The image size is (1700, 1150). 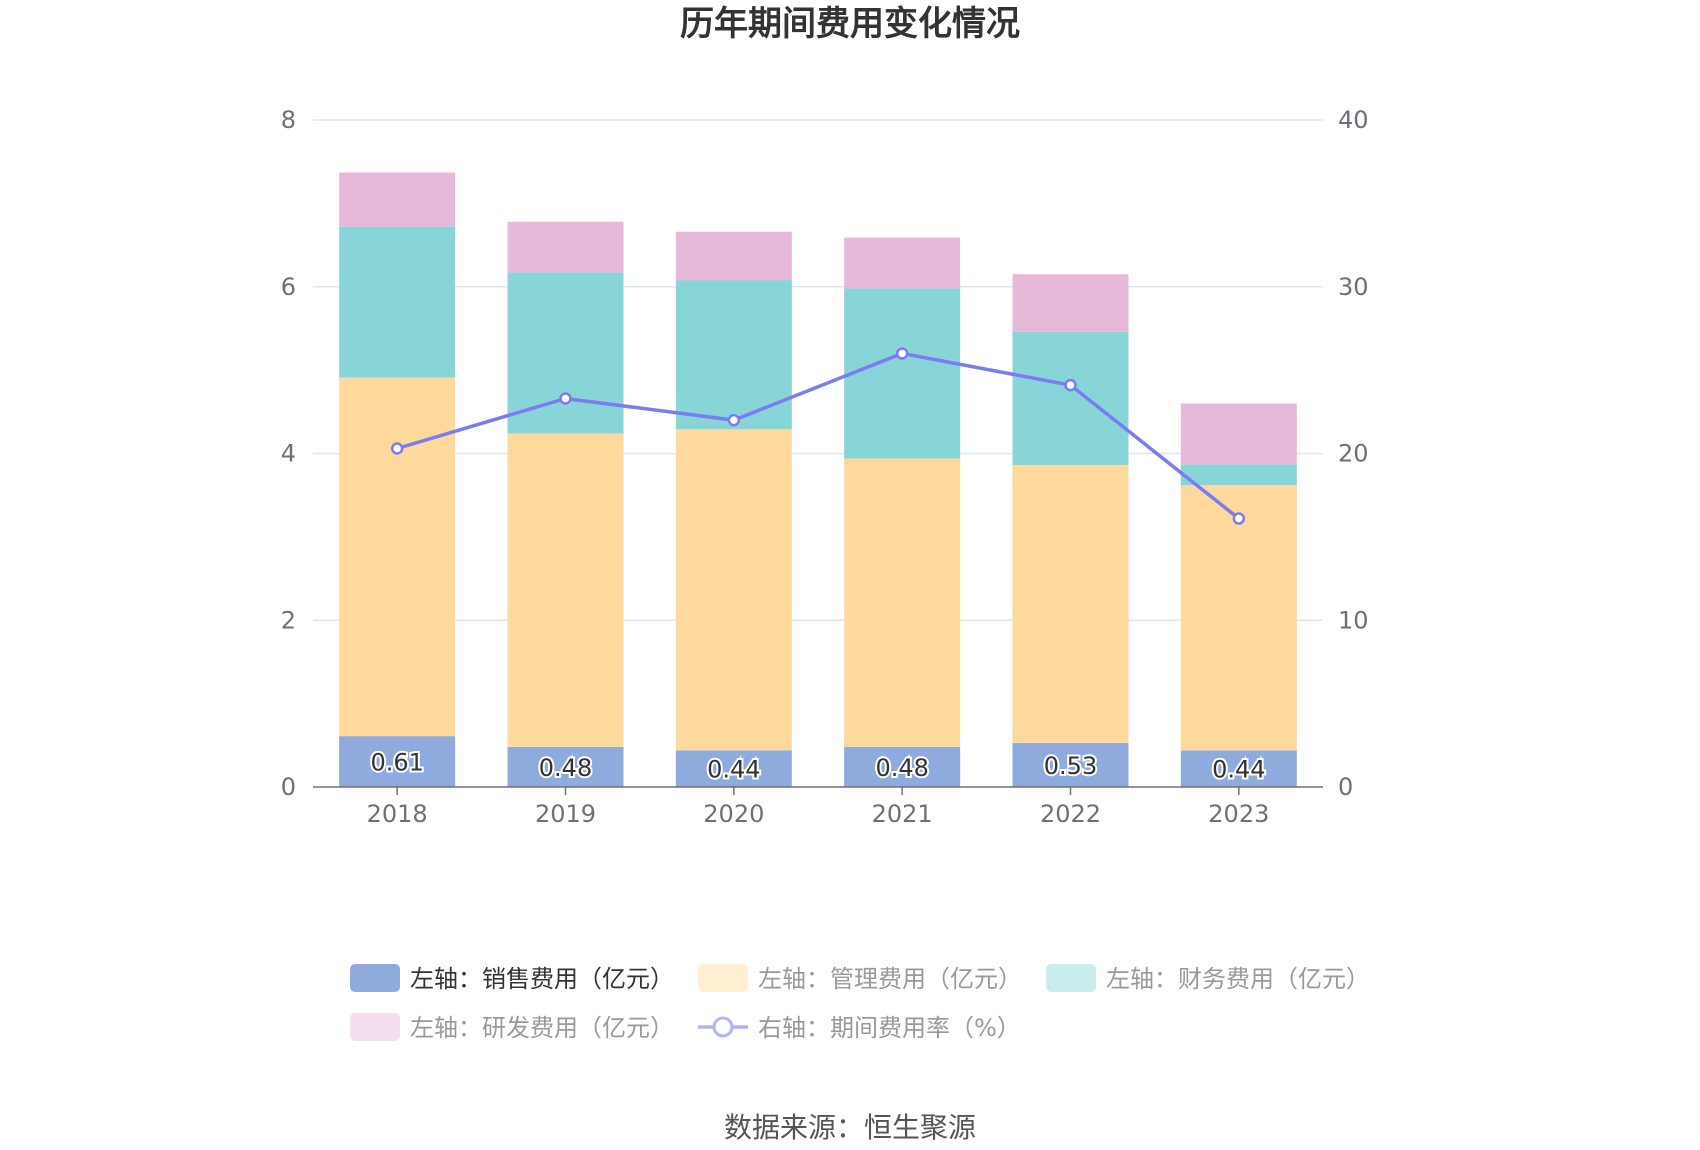 What do you see at coordinates (890, 979) in the screenshot?
I see `legend-label: 左轴：管理费用（亿元）` at bounding box center [890, 979].